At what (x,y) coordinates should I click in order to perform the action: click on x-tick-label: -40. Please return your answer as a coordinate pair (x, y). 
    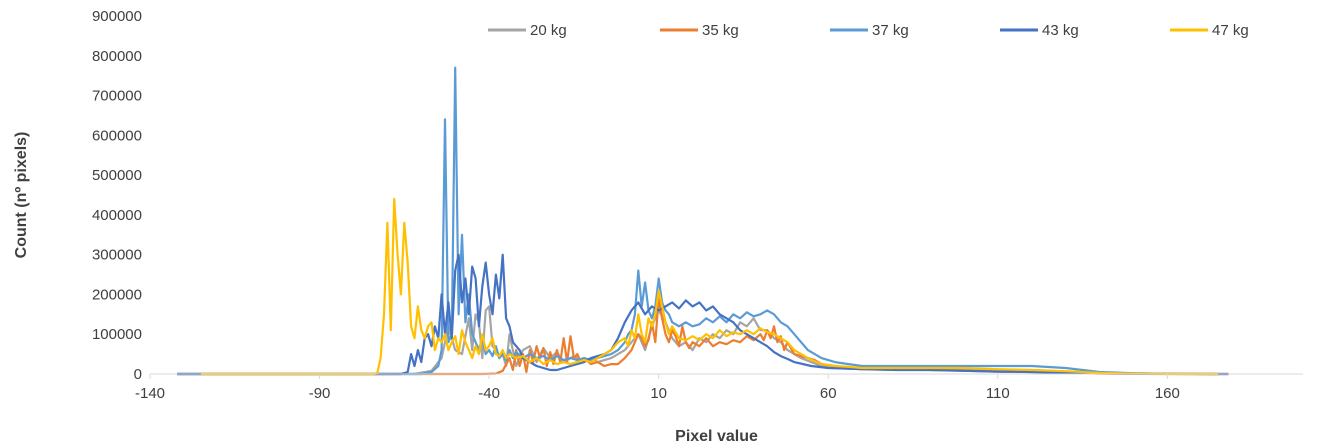
    Looking at the image, I should click on (489, 393).